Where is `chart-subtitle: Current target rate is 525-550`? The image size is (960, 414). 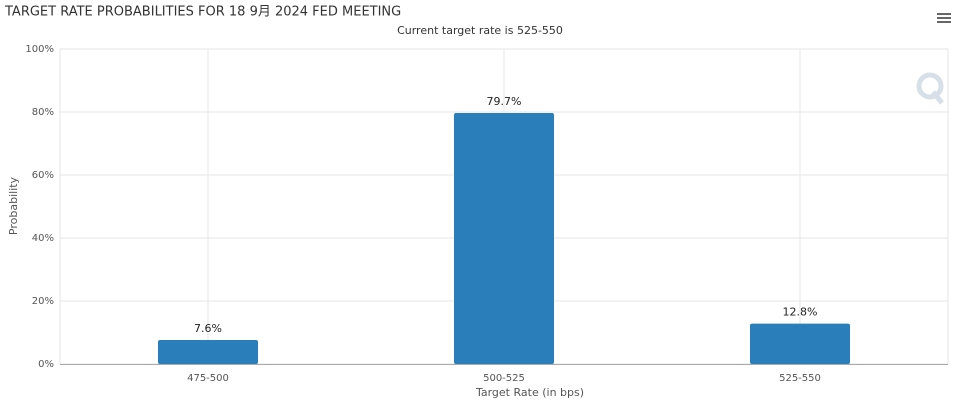
chart-subtitle: Current target rate is 525-550 is located at coordinates (480, 30).